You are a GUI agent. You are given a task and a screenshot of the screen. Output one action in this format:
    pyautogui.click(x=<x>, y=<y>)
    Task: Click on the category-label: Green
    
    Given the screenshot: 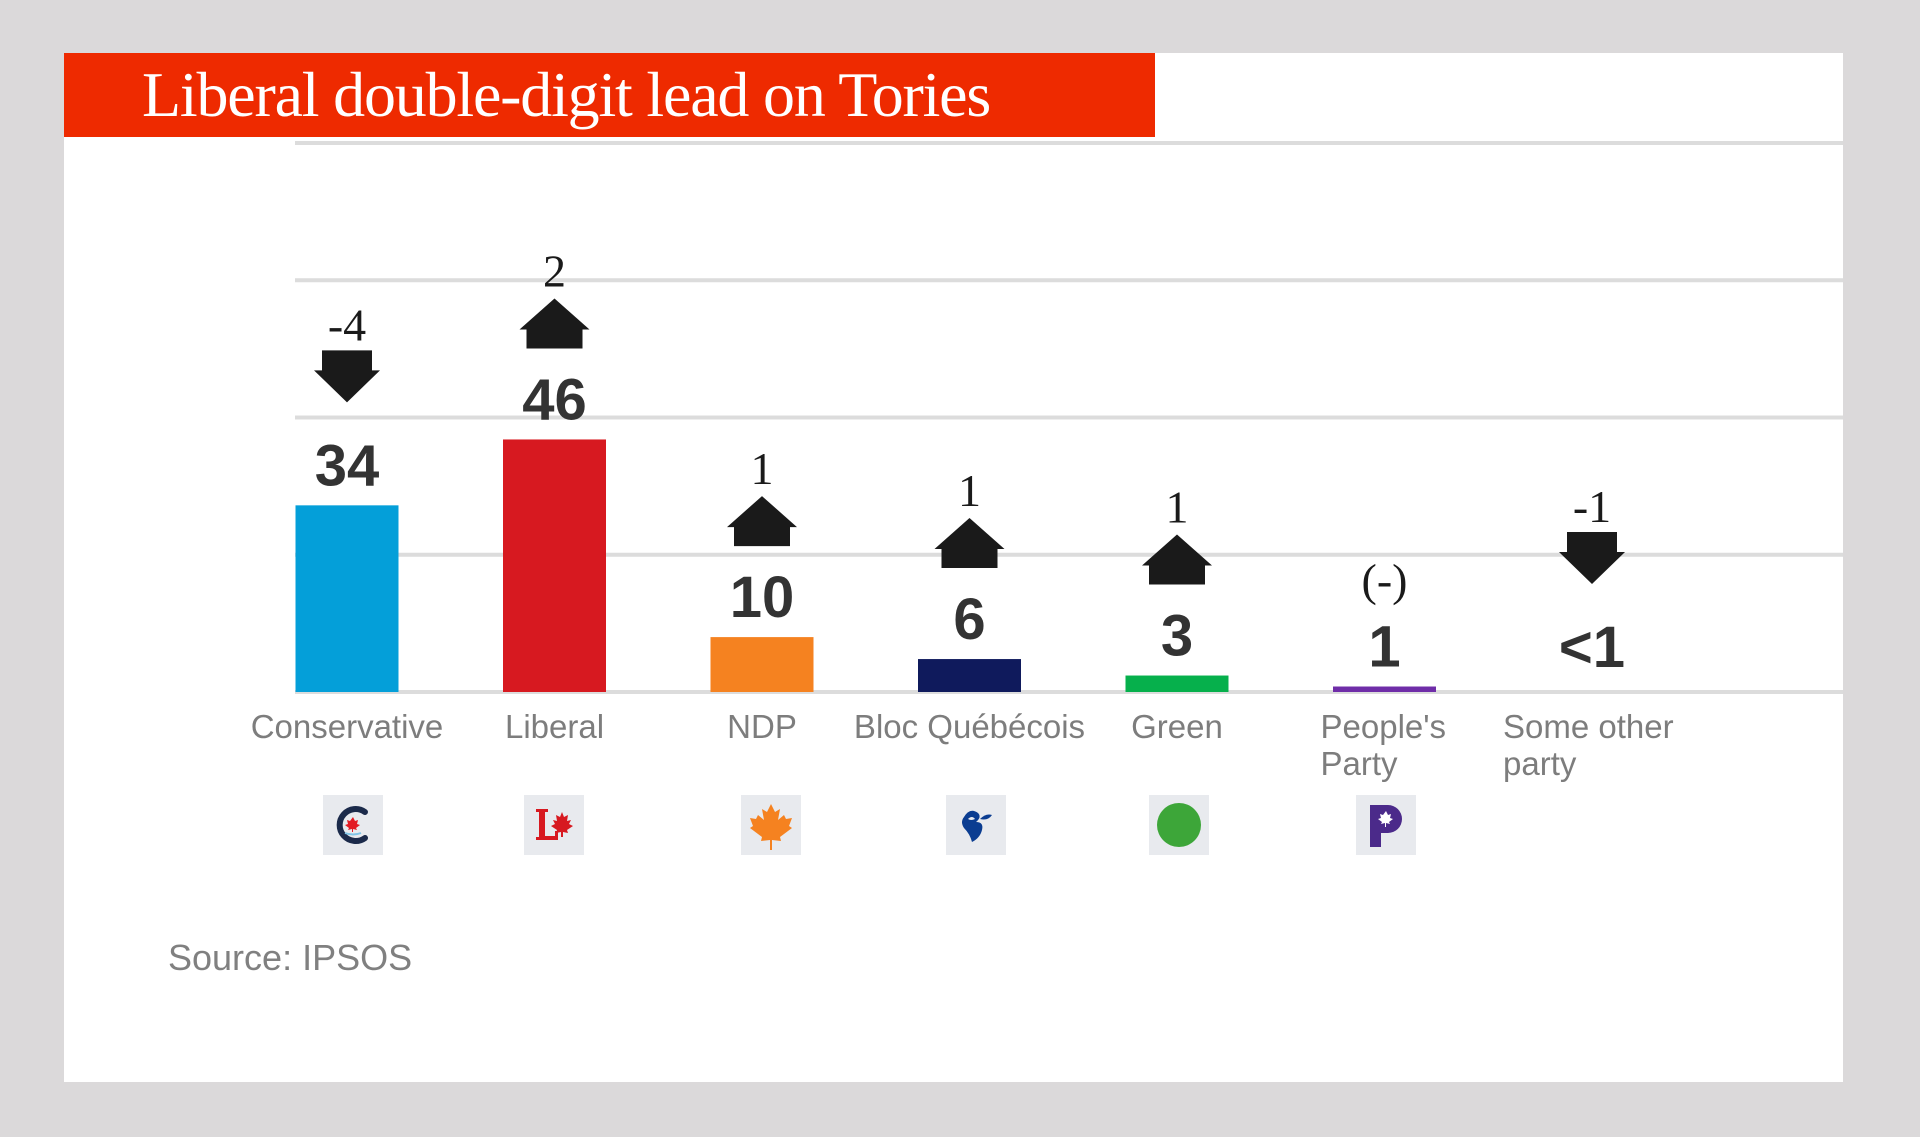 What is the action you would take?
    pyautogui.click(x=1177, y=726)
    